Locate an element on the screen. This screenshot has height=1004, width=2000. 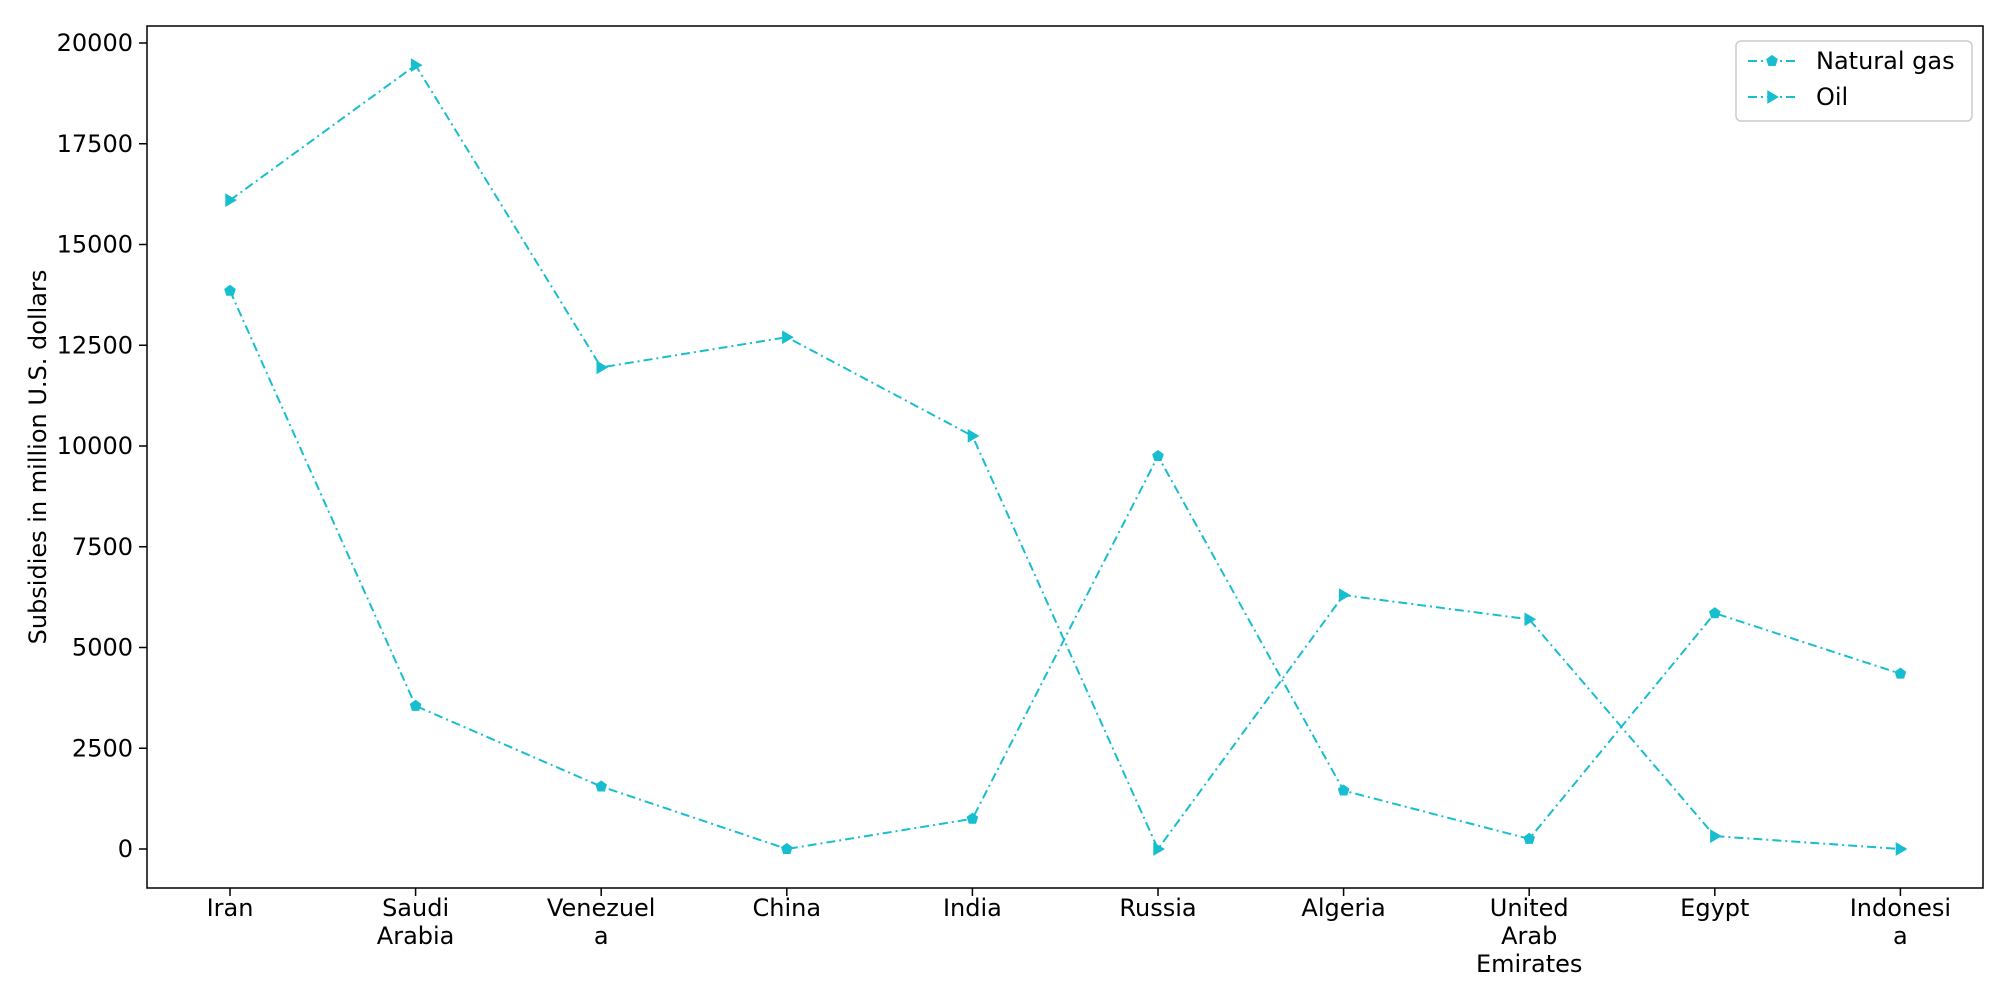
x-tick-label: United Arab Emirates is located at coordinates (1529, 936).